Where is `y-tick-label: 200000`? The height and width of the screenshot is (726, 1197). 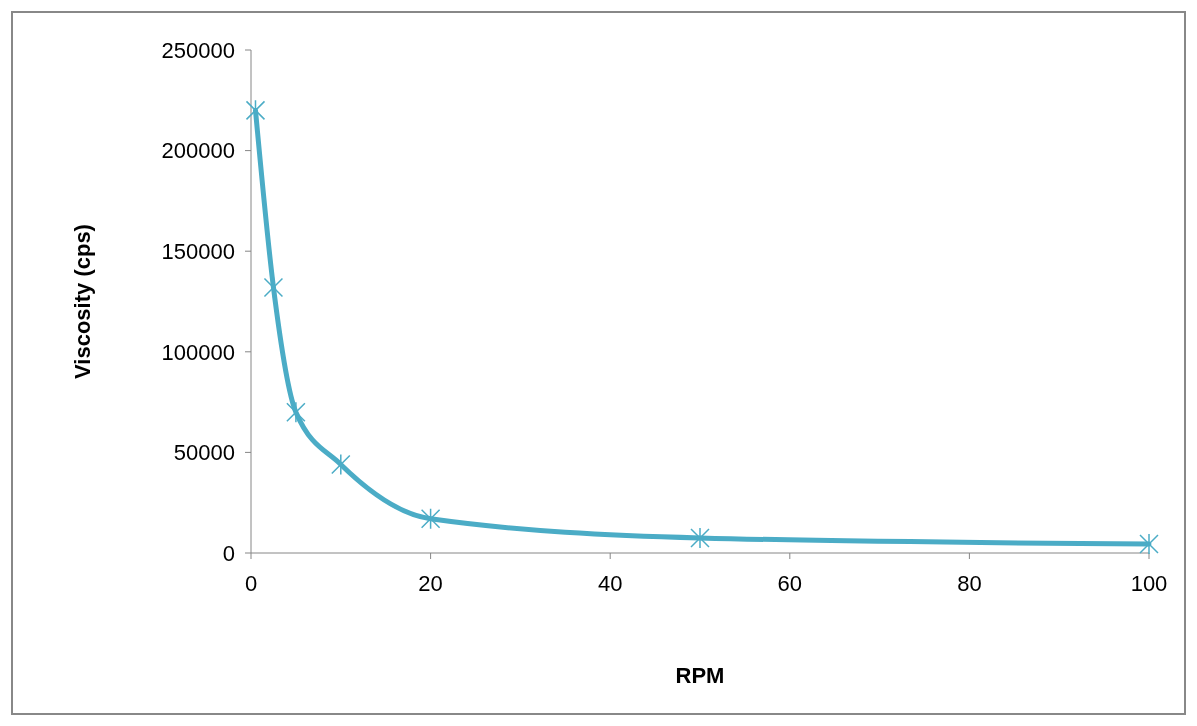 y-tick-label: 200000 is located at coordinates (198, 151).